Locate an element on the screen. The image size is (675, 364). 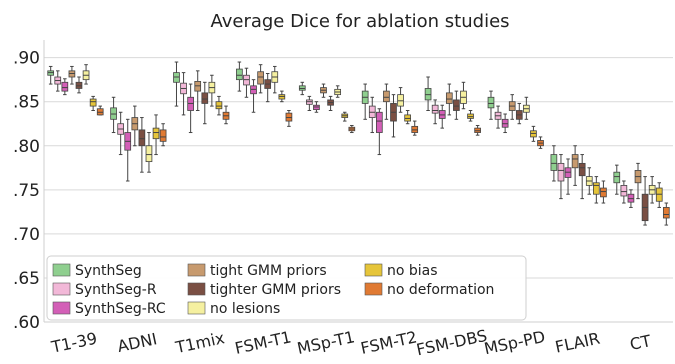
legend-item: tight GMM priors is located at coordinates (257, 271).